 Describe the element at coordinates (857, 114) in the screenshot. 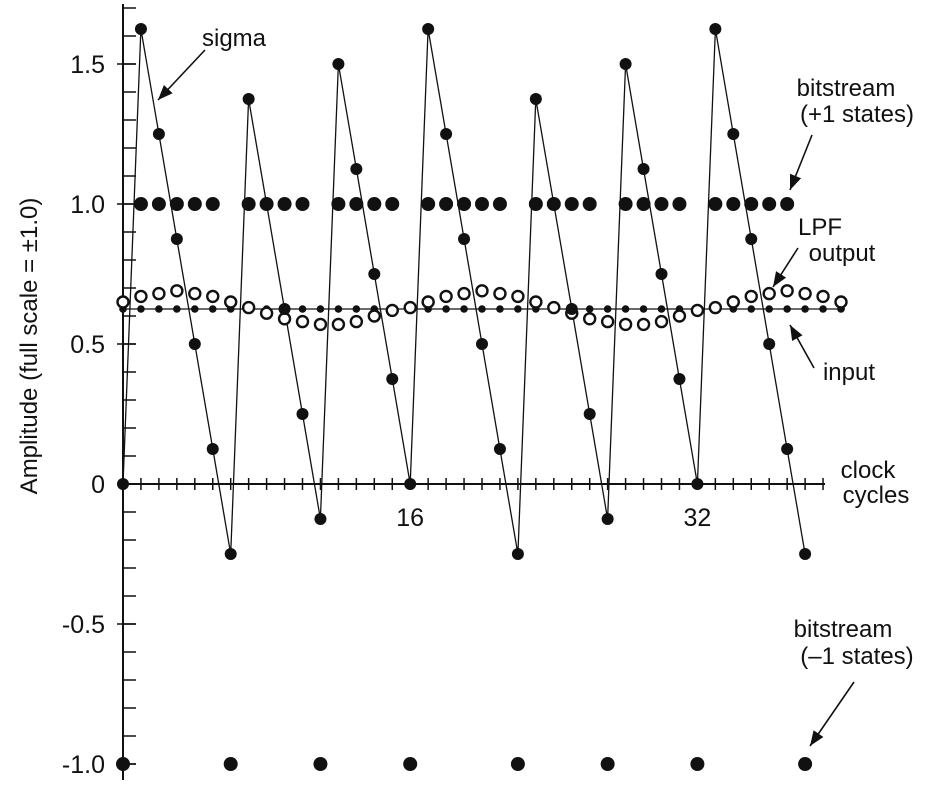

I see `annotation-bitstream-plus-line-2: (+1 states)` at that location.